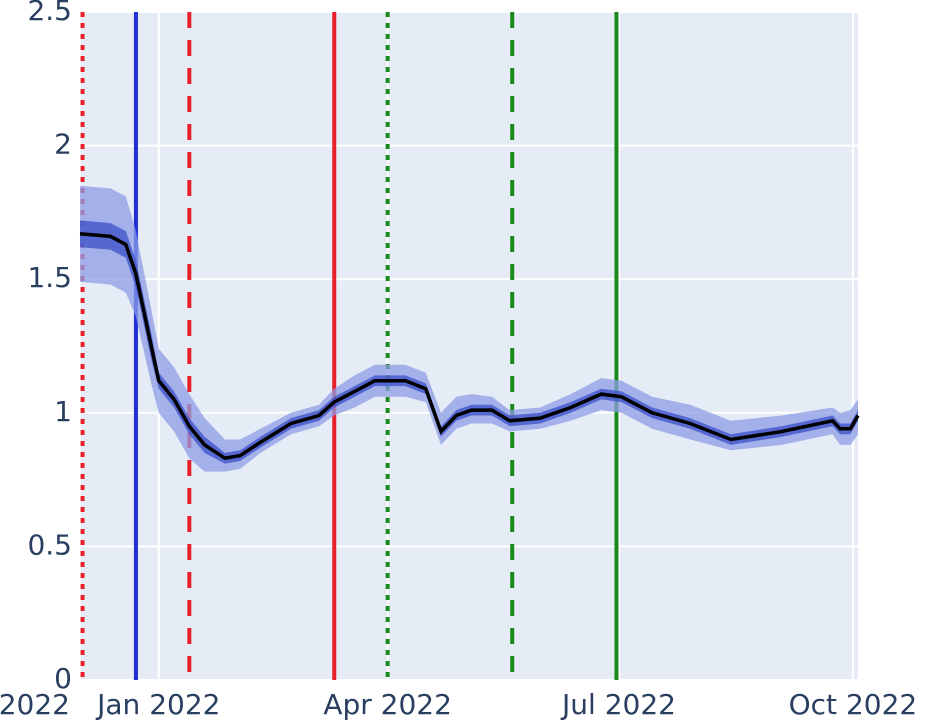 Image resolution: width=935 pixels, height=723 pixels. What do you see at coordinates (49, 277) in the screenshot?
I see `y-tick-label: 1.5` at bounding box center [49, 277].